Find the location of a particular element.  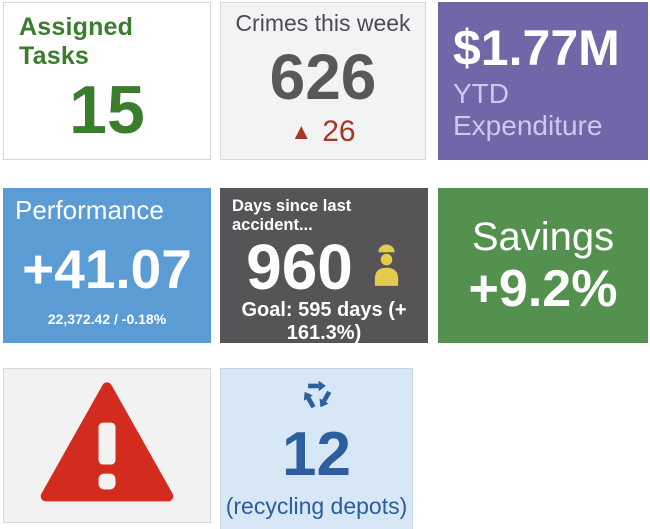

crimes-delta-value: 26 is located at coordinates (339, 131).